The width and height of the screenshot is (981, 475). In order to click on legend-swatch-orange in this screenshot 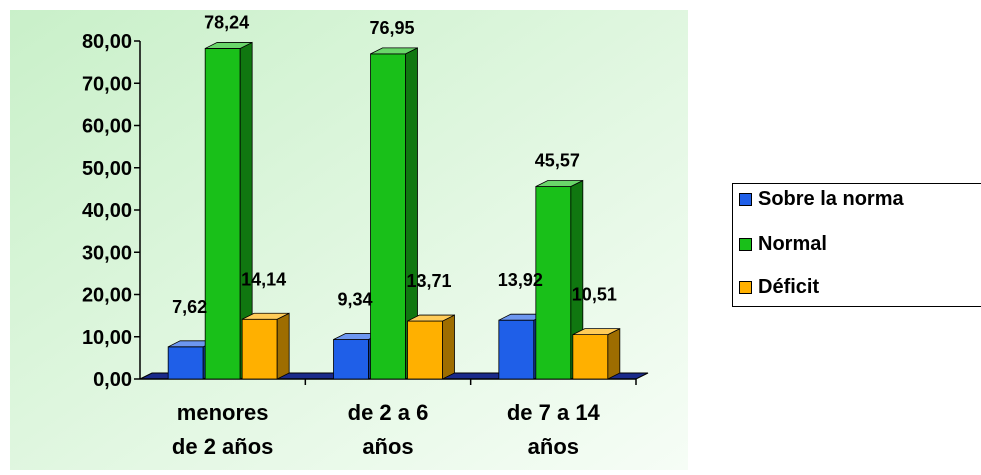, I will do `click(745, 287)`.